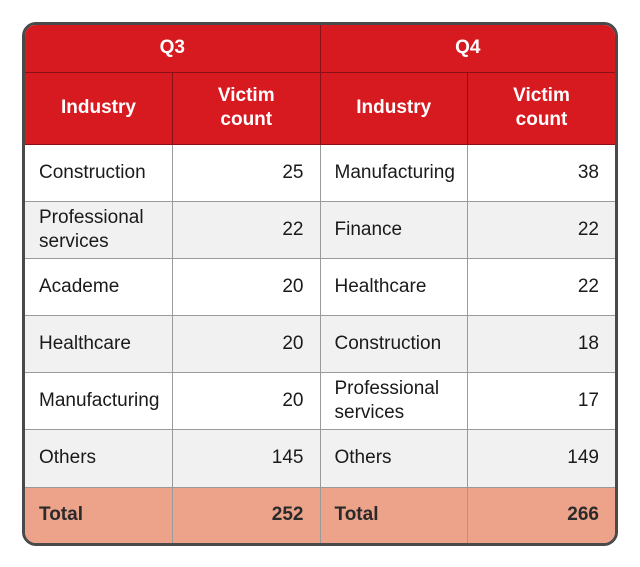 The height and width of the screenshot is (567, 640). What do you see at coordinates (394, 230) in the screenshot?
I see `cell-q4-industry: Finance` at bounding box center [394, 230].